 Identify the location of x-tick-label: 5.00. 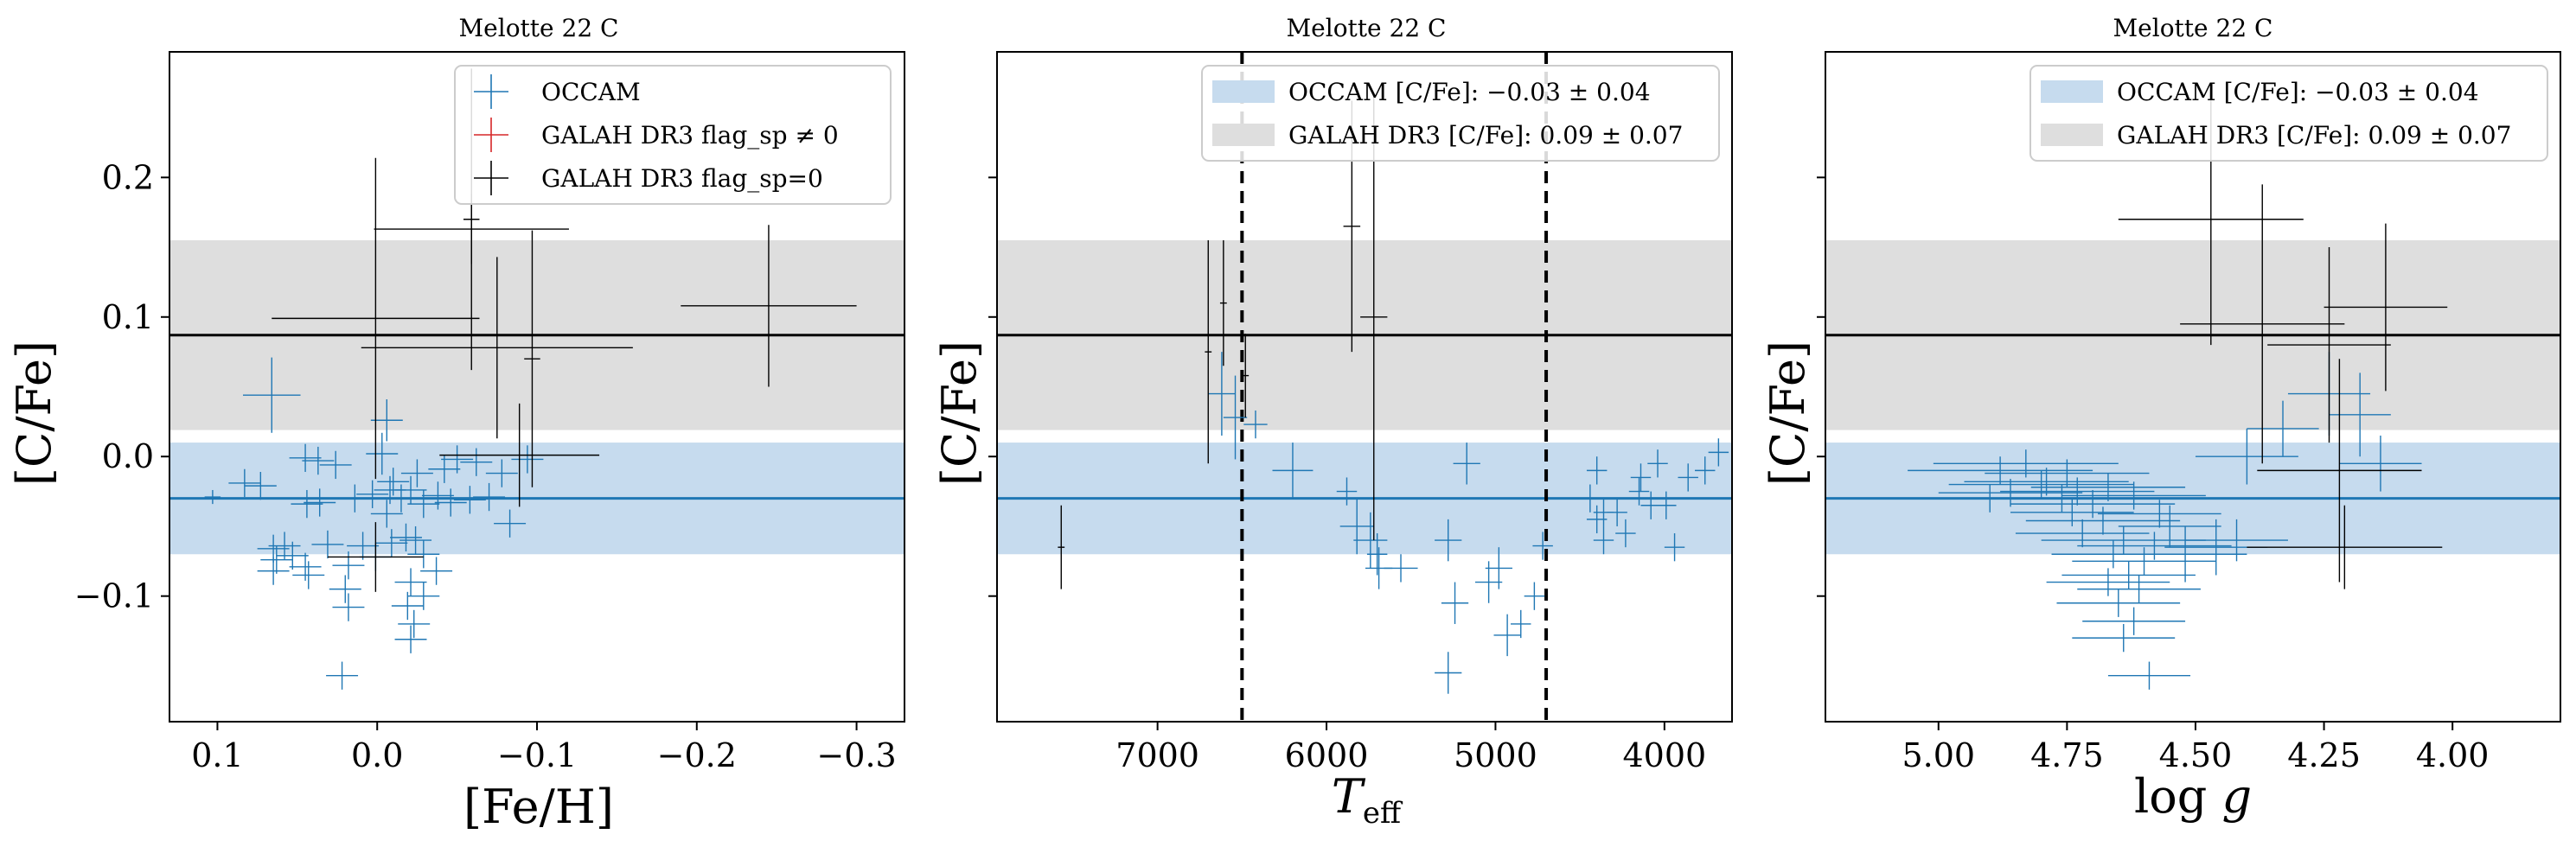
(1939, 755).